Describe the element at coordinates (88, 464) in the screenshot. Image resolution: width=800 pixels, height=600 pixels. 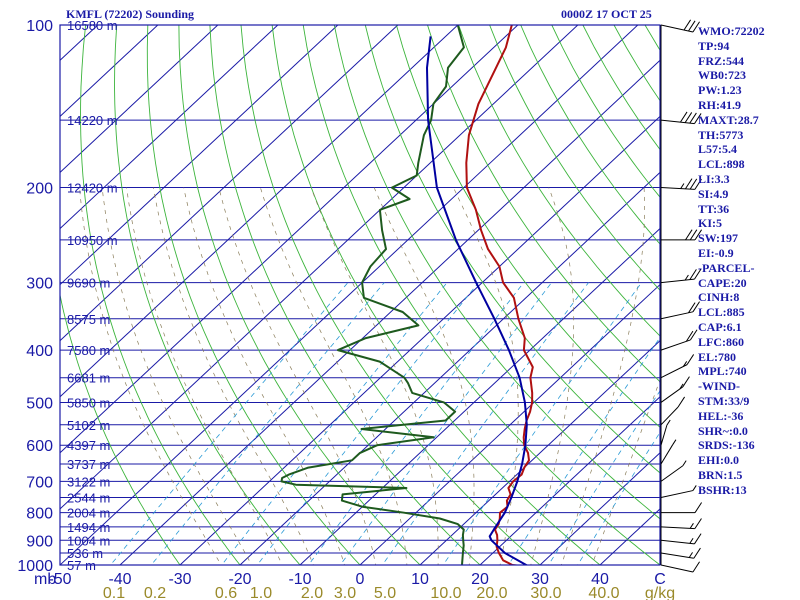
I see `height-label: 3737 m` at that location.